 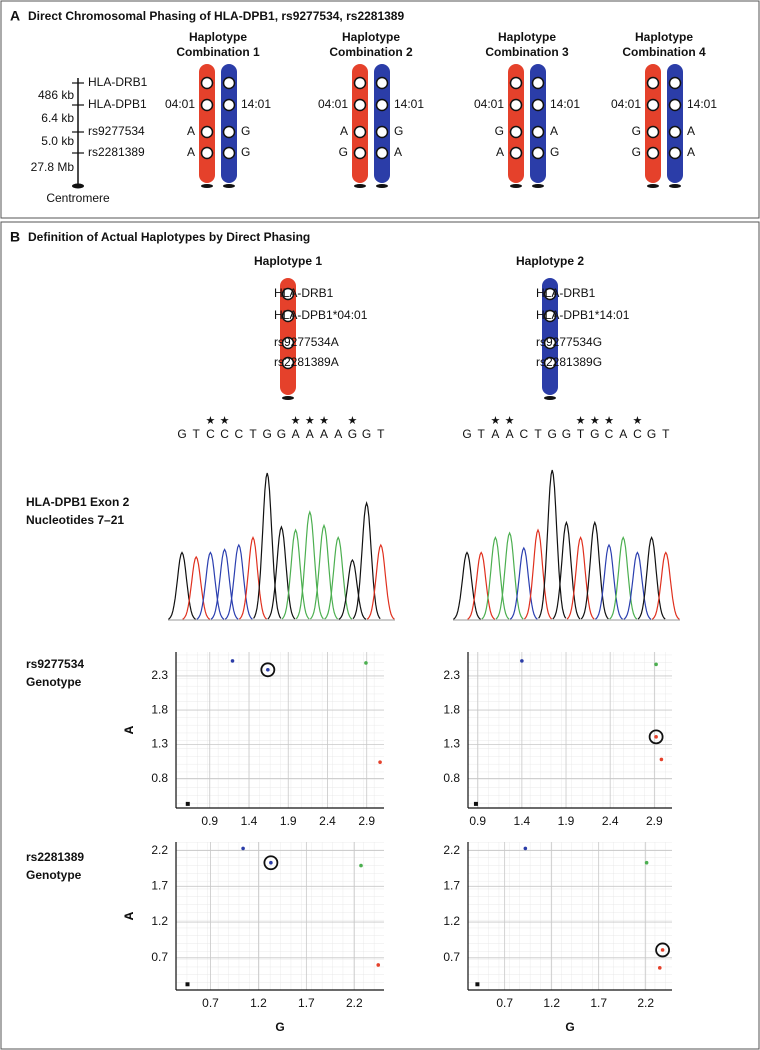 What do you see at coordinates (306, 362) in the screenshot?
I see `haplotype-label: rs2281389A` at bounding box center [306, 362].